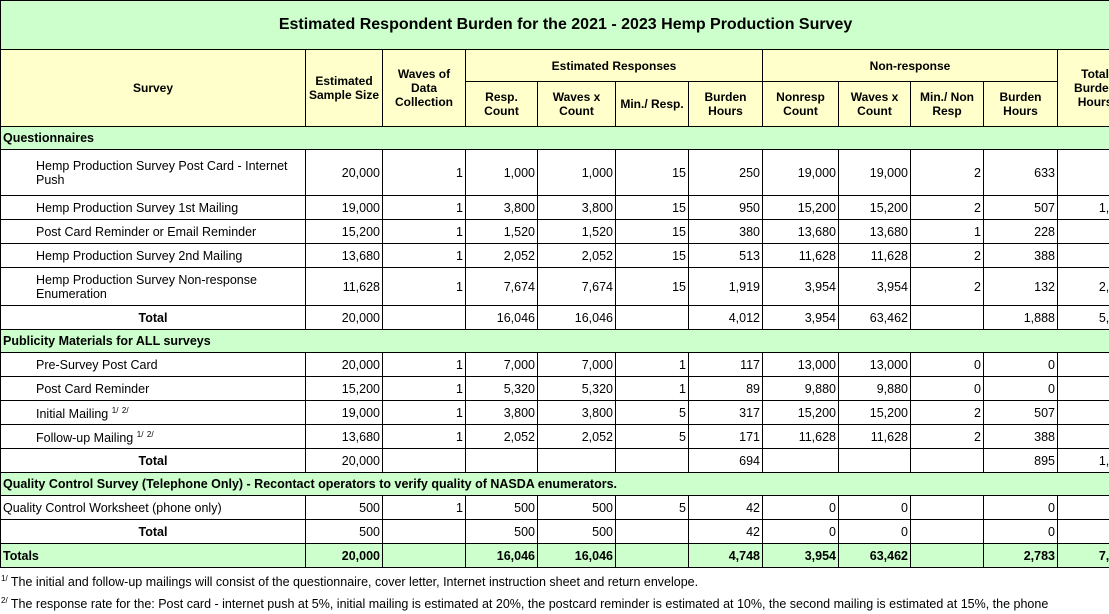 This screenshot has height=614, width=1109. What do you see at coordinates (93, 388) in the screenshot?
I see `label-text: Post Card Reminder` at bounding box center [93, 388].